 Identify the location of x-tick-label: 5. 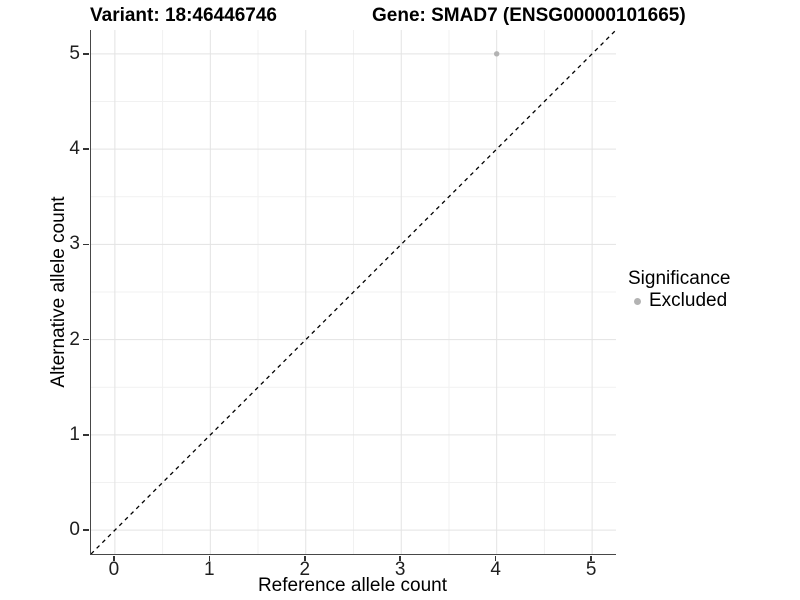
(591, 569).